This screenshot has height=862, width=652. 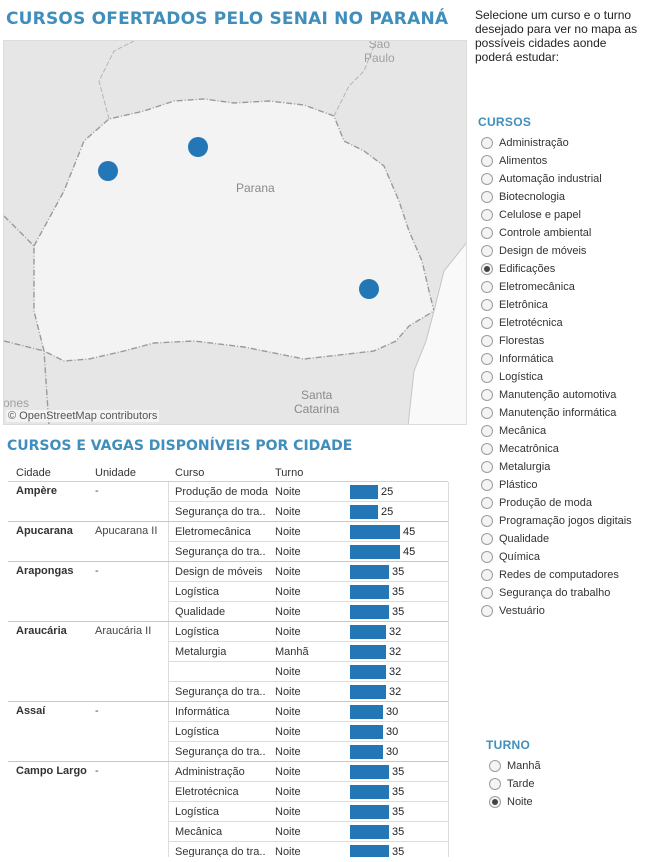 I want to click on table-row: Arapongas - Design de móveis Noite 35, so click(x=238, y=572).